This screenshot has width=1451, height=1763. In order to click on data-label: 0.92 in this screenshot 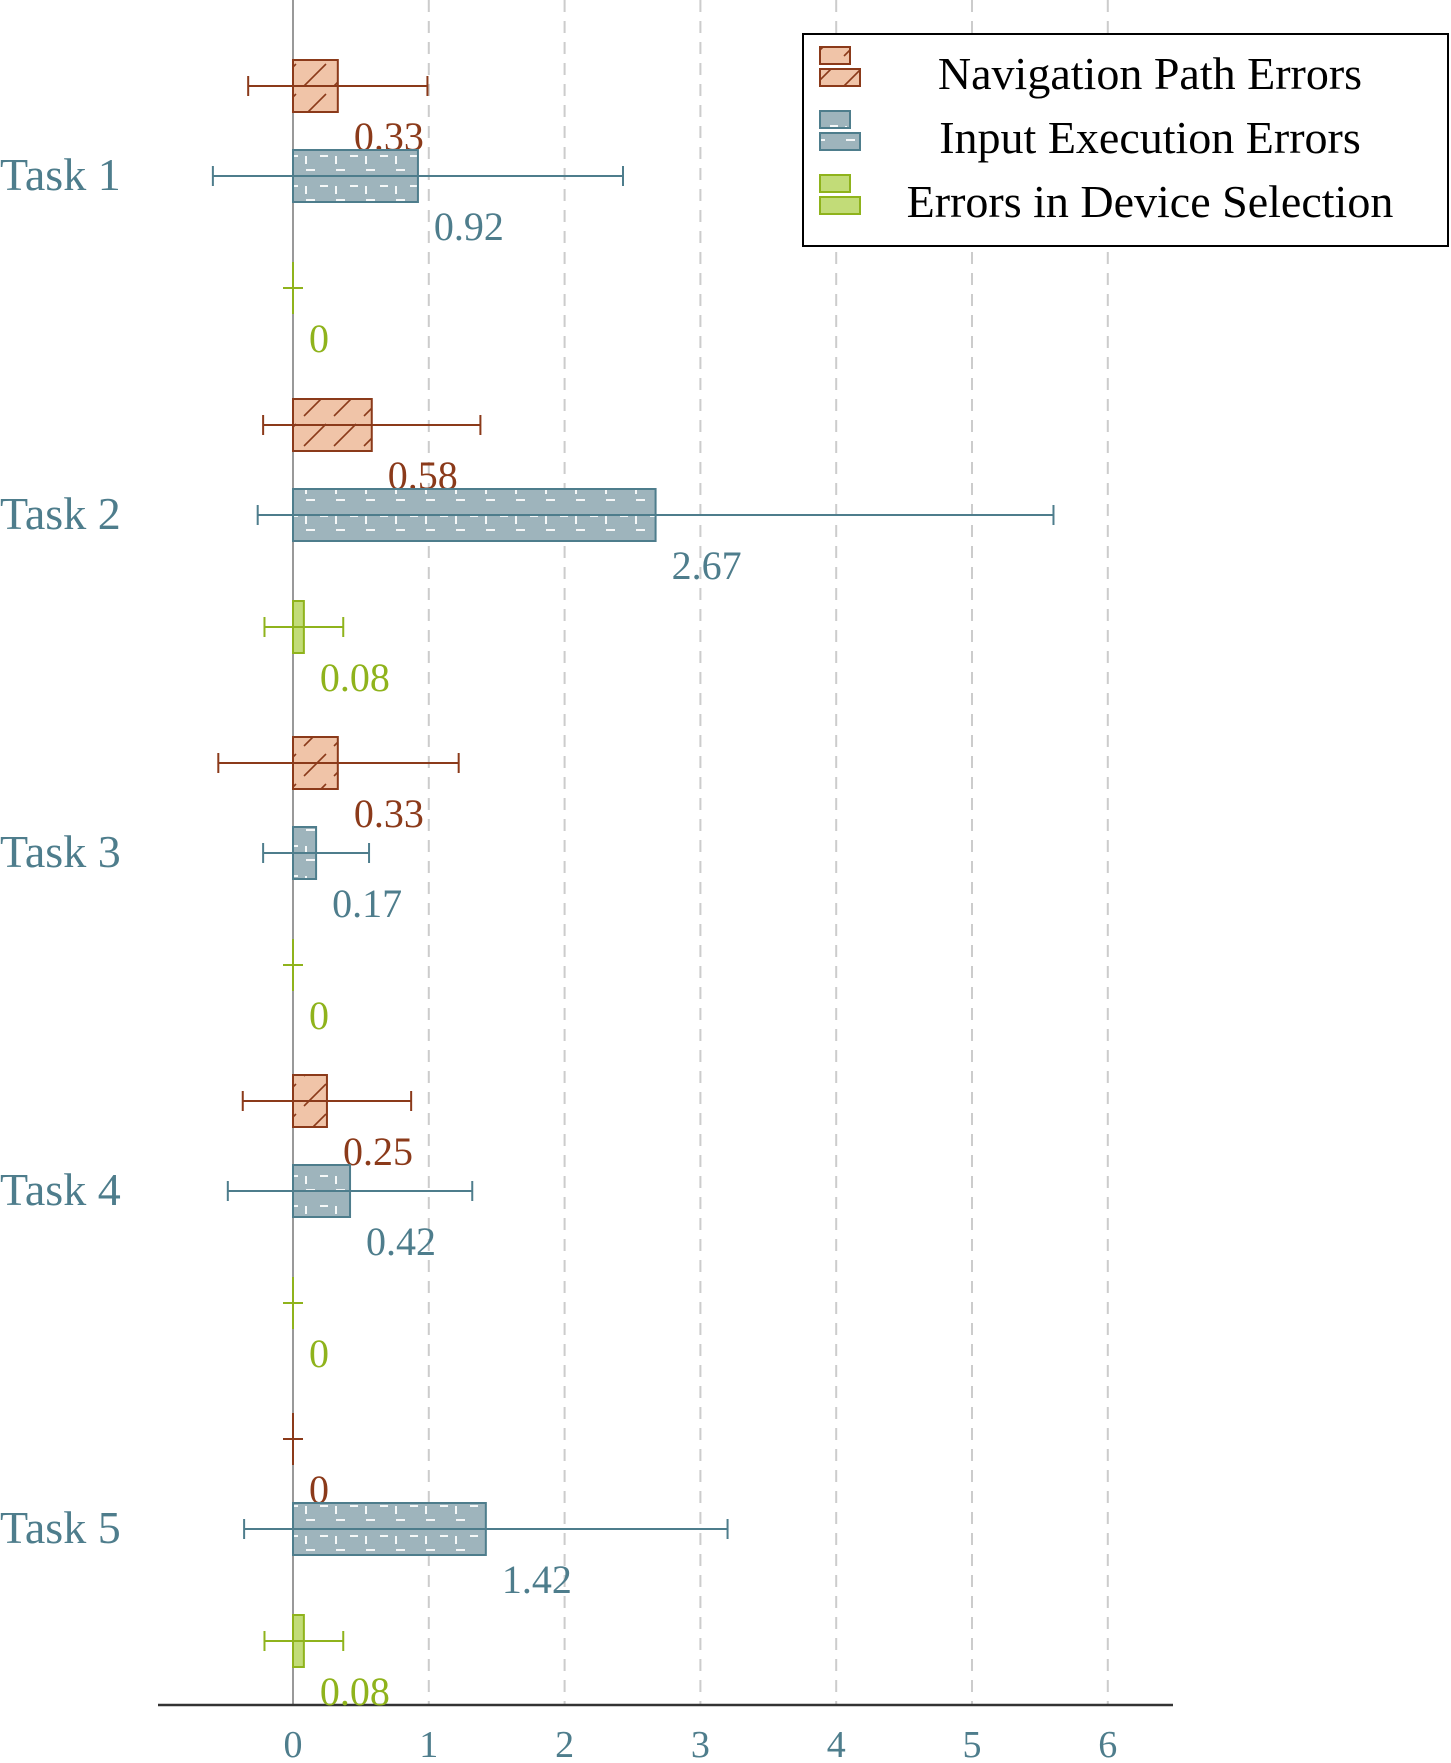, I will do `click(469, 226)`.